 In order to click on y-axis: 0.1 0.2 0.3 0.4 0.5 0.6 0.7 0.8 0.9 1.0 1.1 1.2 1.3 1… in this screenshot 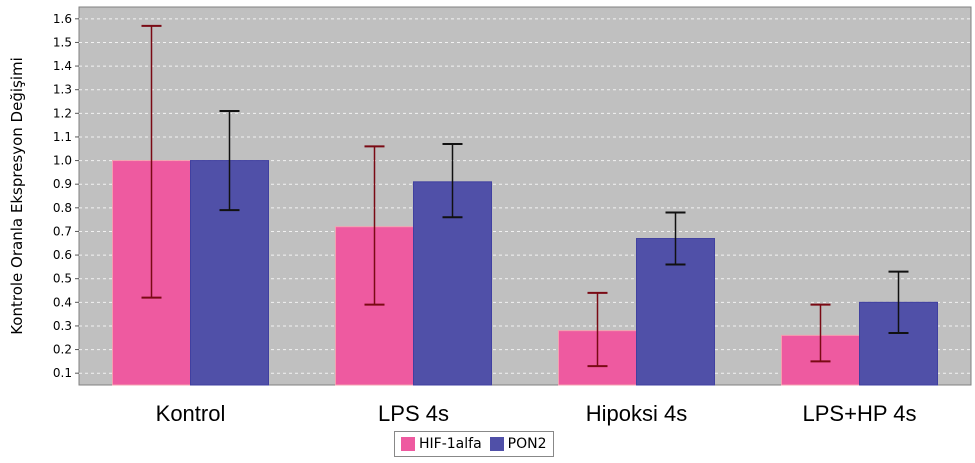, I will do `click(66, 196)`.